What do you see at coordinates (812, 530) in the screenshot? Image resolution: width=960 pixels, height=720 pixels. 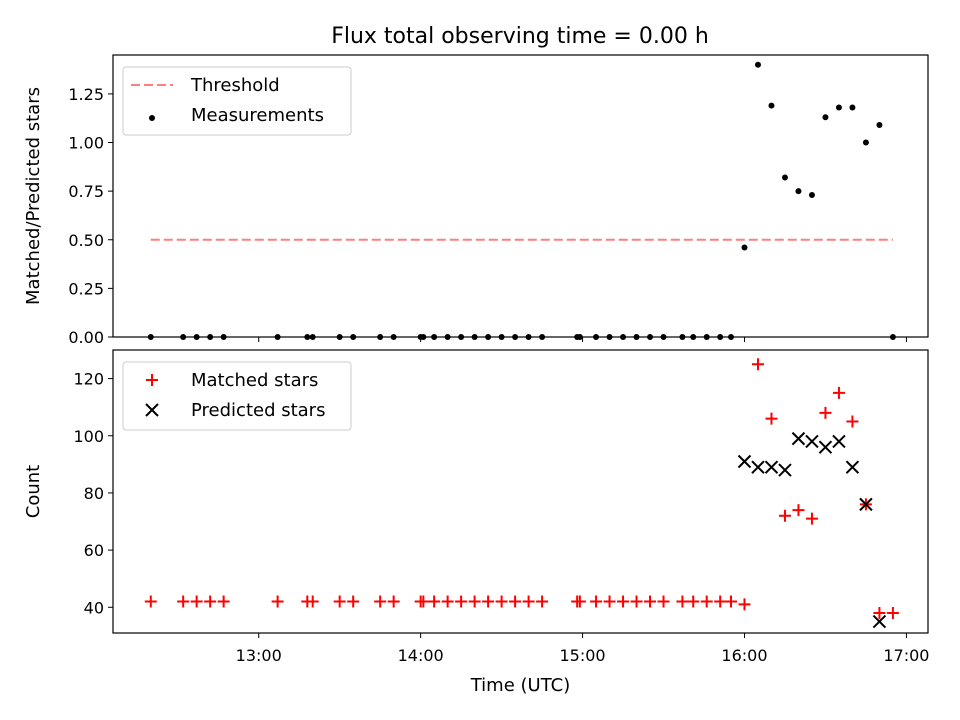 I see `series-predicted-stars` at bounding box center [812, 530].